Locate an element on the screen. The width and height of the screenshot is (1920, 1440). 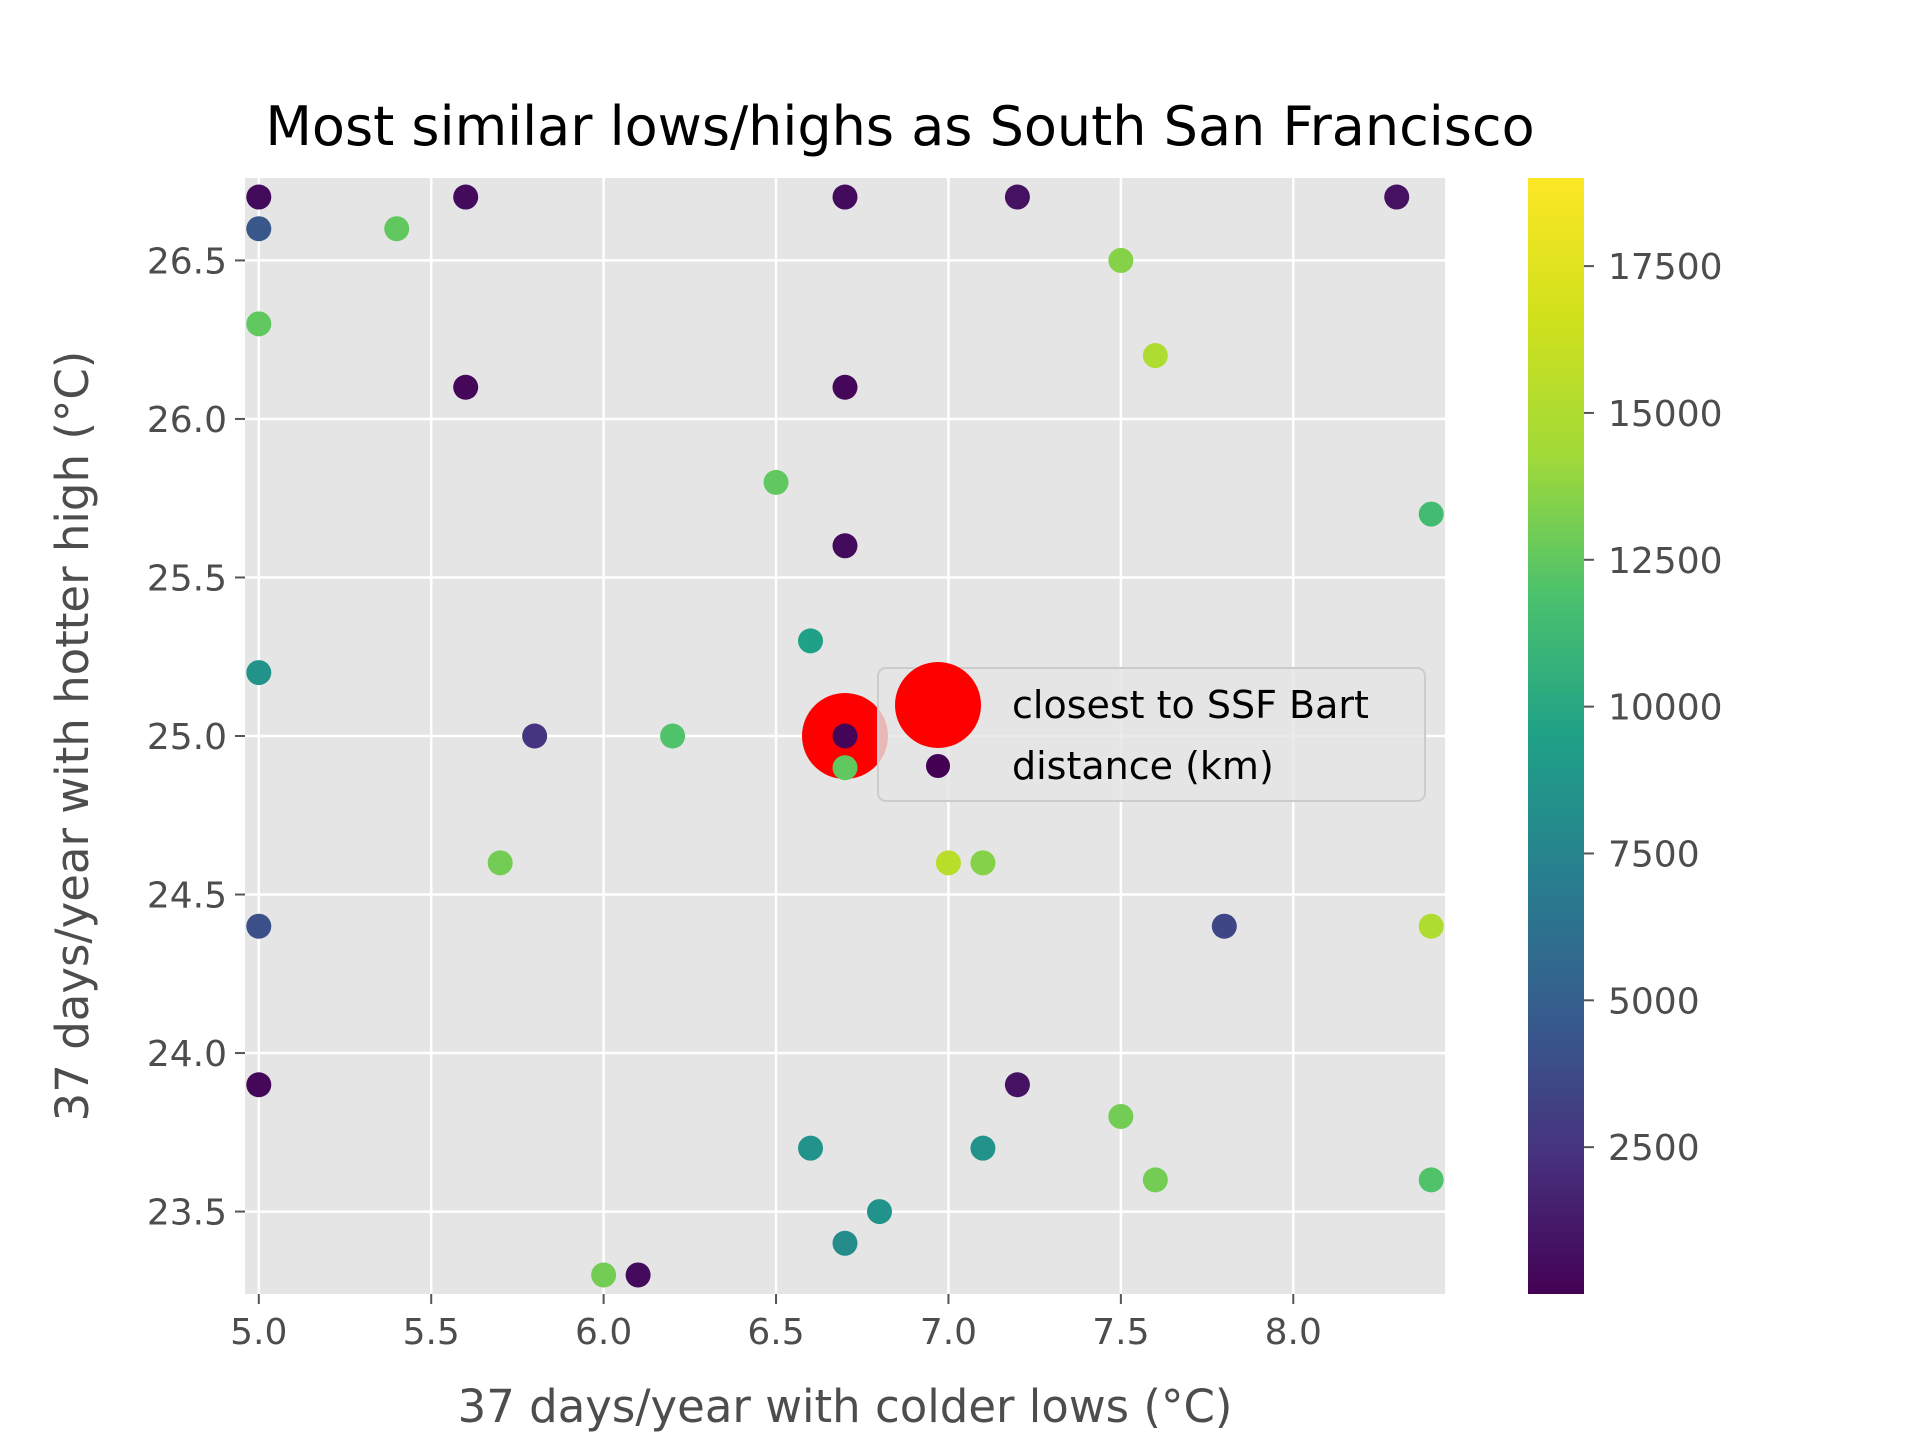
x-tick-label: 5.0 is located at coordinates (258, 1332).